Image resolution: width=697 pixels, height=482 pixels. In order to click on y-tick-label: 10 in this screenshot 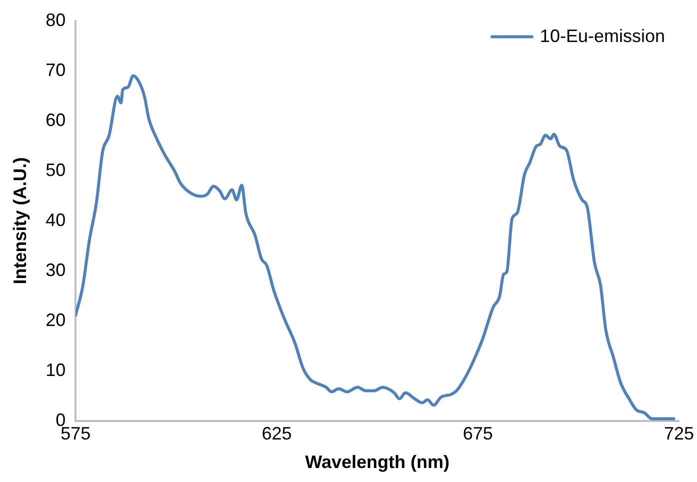, I will do `click(56, 370)`.